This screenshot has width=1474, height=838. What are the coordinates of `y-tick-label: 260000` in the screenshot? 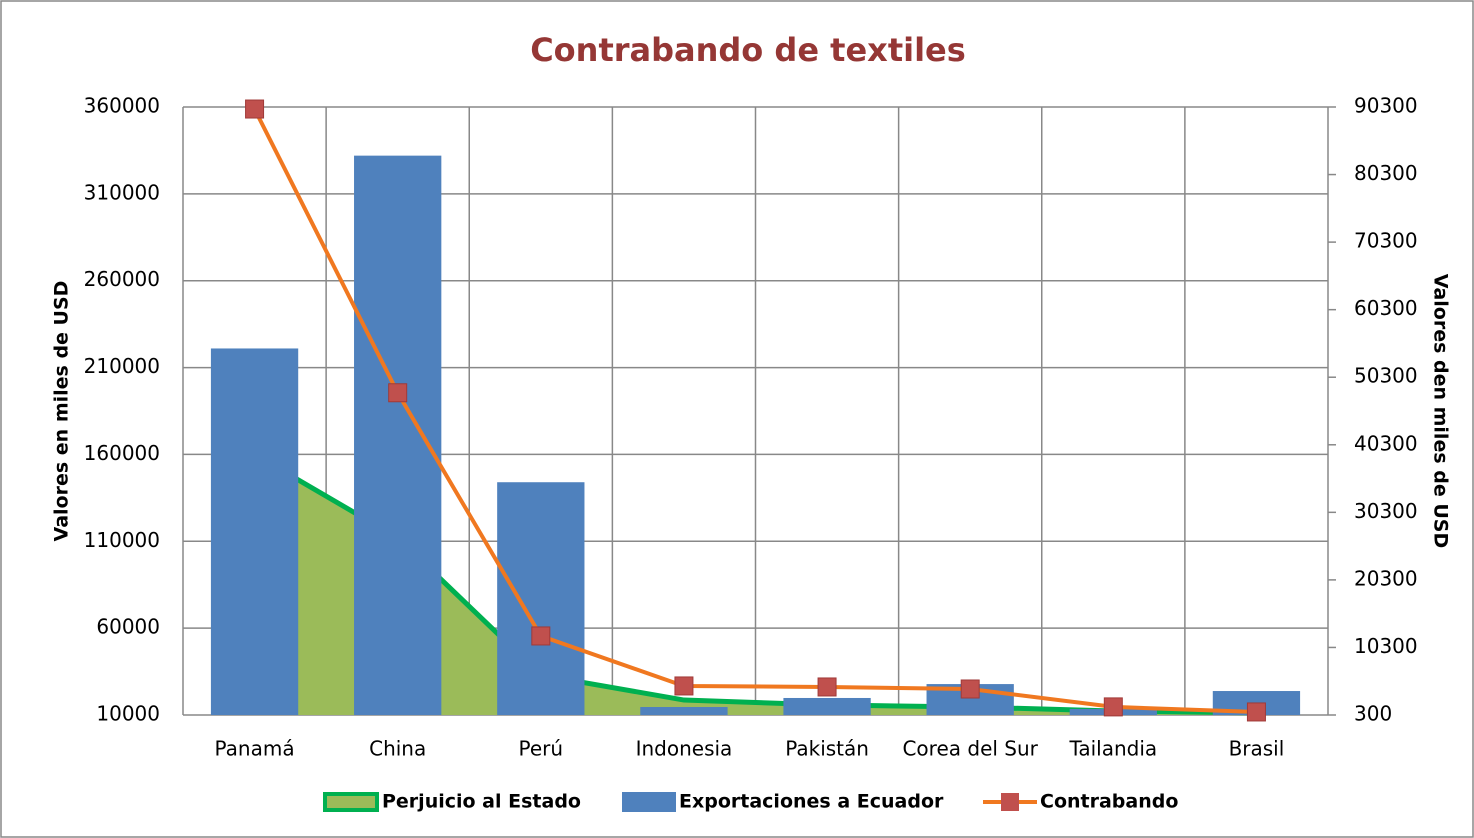 It's located at (122, 279).